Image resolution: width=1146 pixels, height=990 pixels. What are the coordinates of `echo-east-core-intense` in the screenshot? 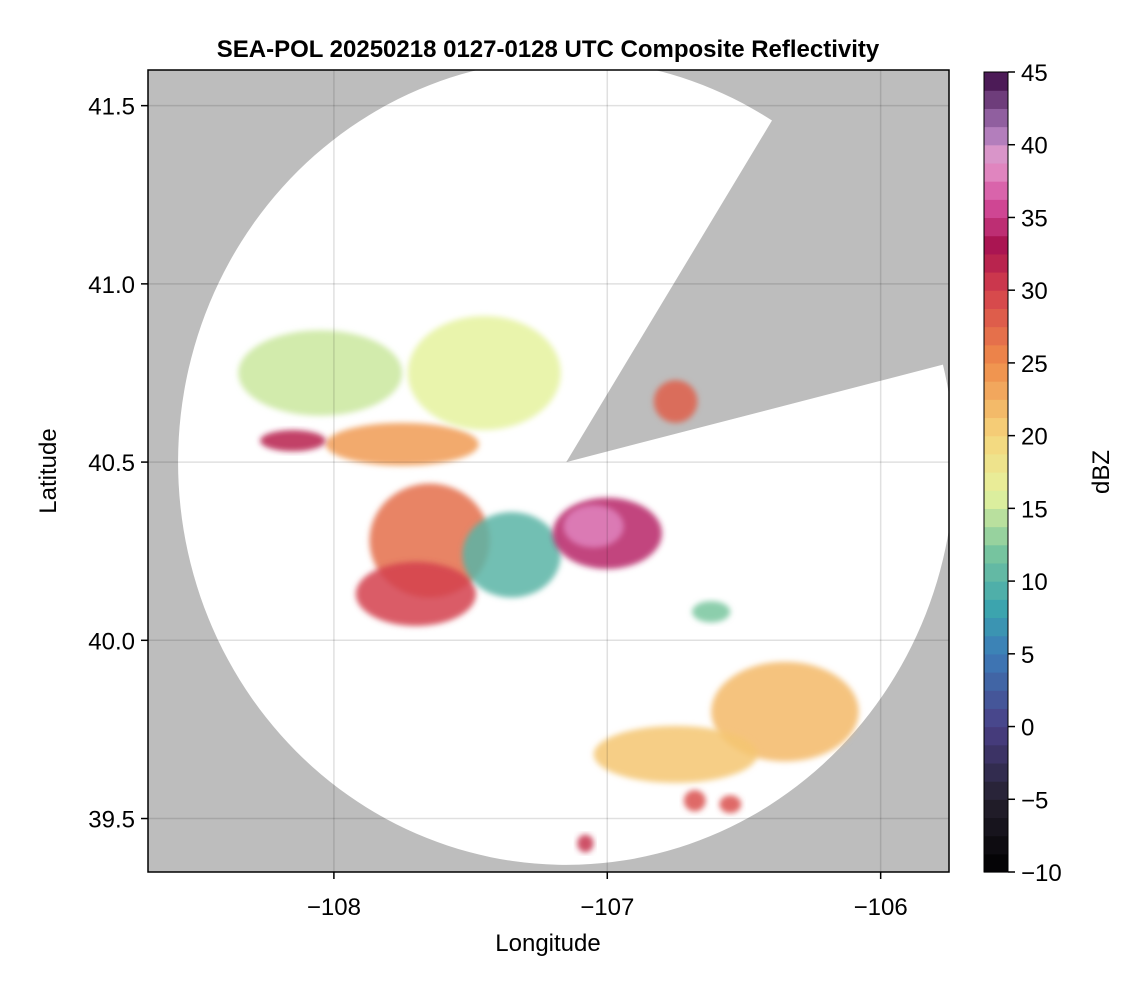 It's located at (593, 526).